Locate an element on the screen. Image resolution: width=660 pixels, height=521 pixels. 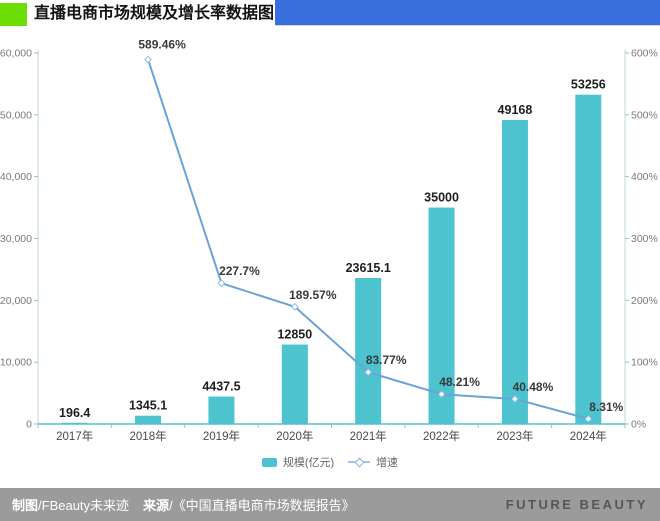
bar-value-label: 196.4 is located at coordinates (74, 413).